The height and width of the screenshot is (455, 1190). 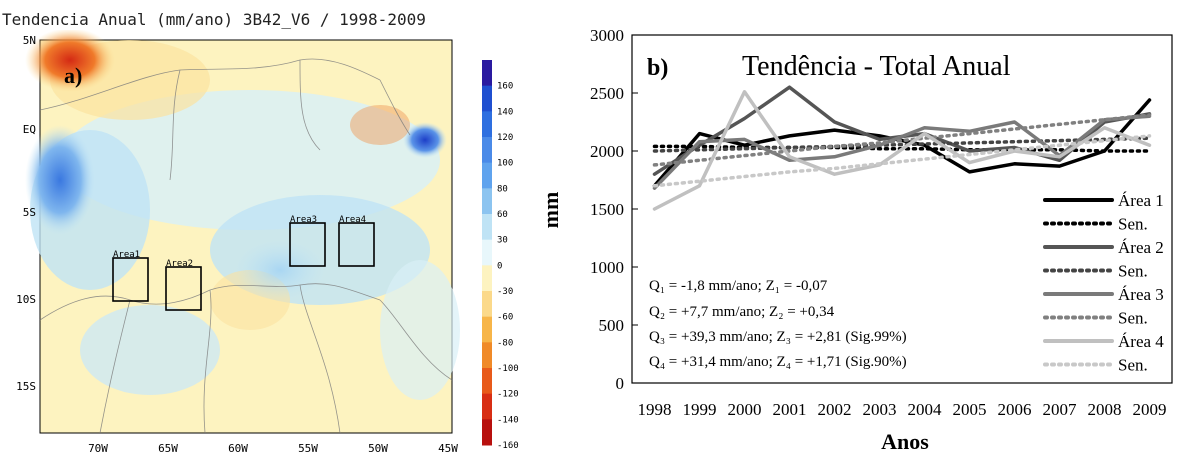 What do you see at coordinates (502, 189) in the screenshot?
I see `colorbar-label: 80` at bounding box center [502, 189].